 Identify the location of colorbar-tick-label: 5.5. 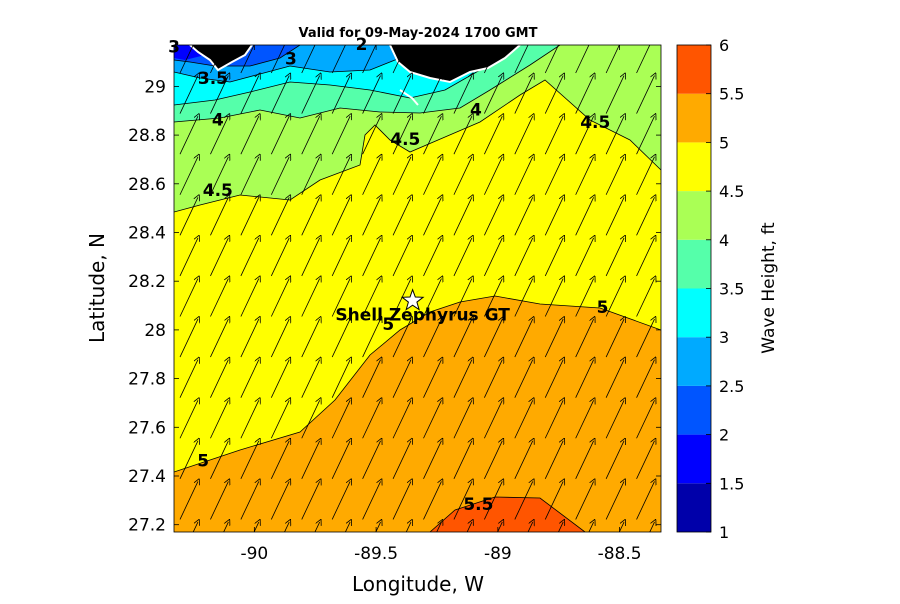
(731, 94).